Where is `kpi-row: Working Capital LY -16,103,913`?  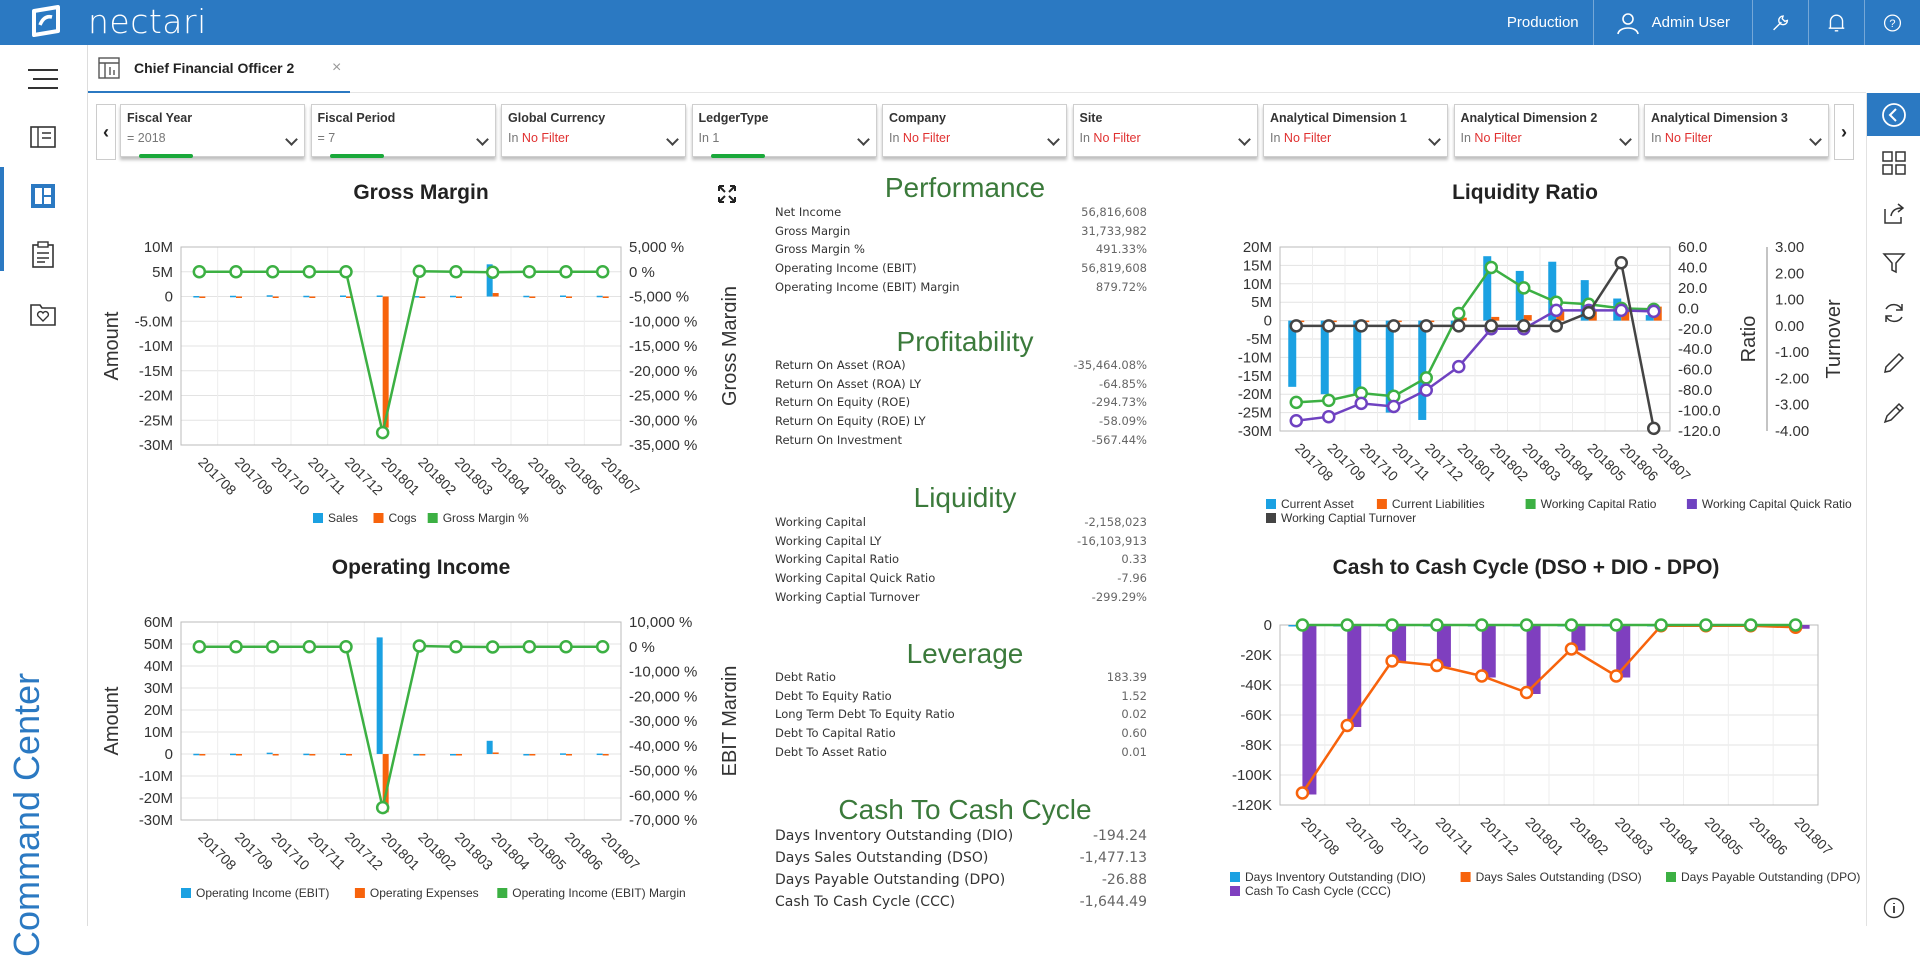 kpi-row: Working Capital LY -16,103,913 is located at coordinates (975, 543).